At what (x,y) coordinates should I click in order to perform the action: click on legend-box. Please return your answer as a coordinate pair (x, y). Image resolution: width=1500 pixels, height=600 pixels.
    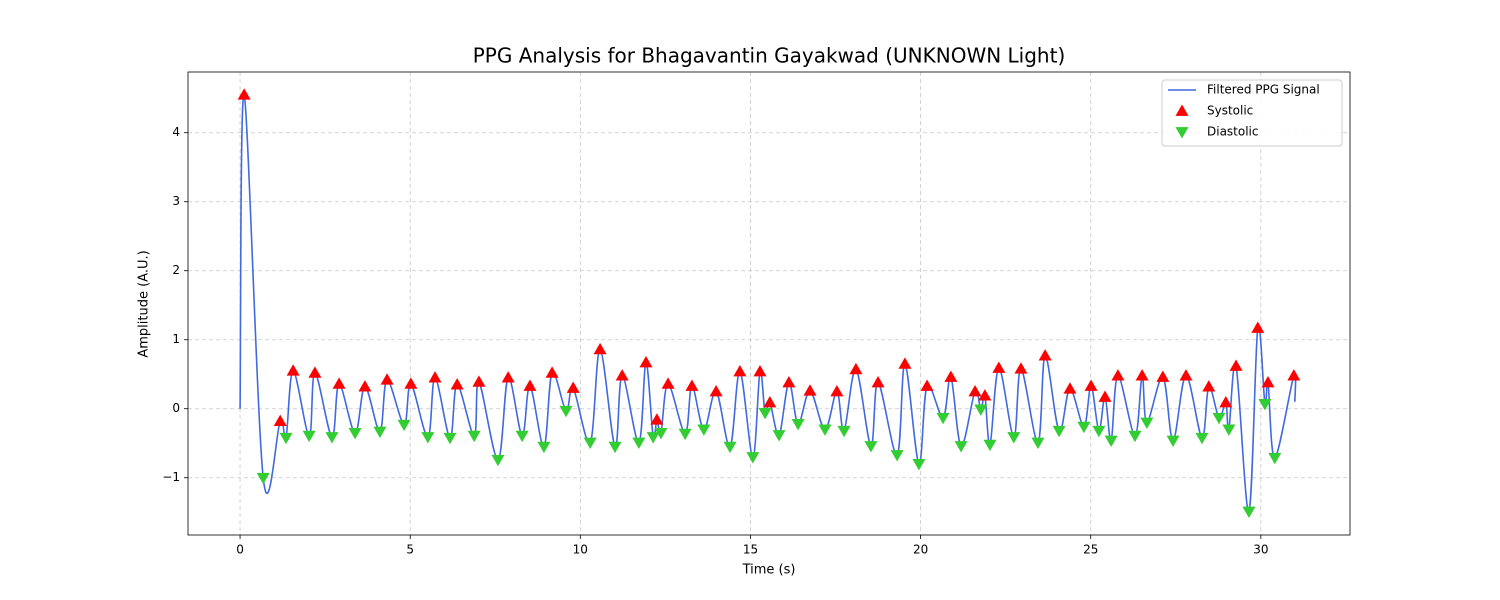
    Looking at the image, I should click on (1252, 113).